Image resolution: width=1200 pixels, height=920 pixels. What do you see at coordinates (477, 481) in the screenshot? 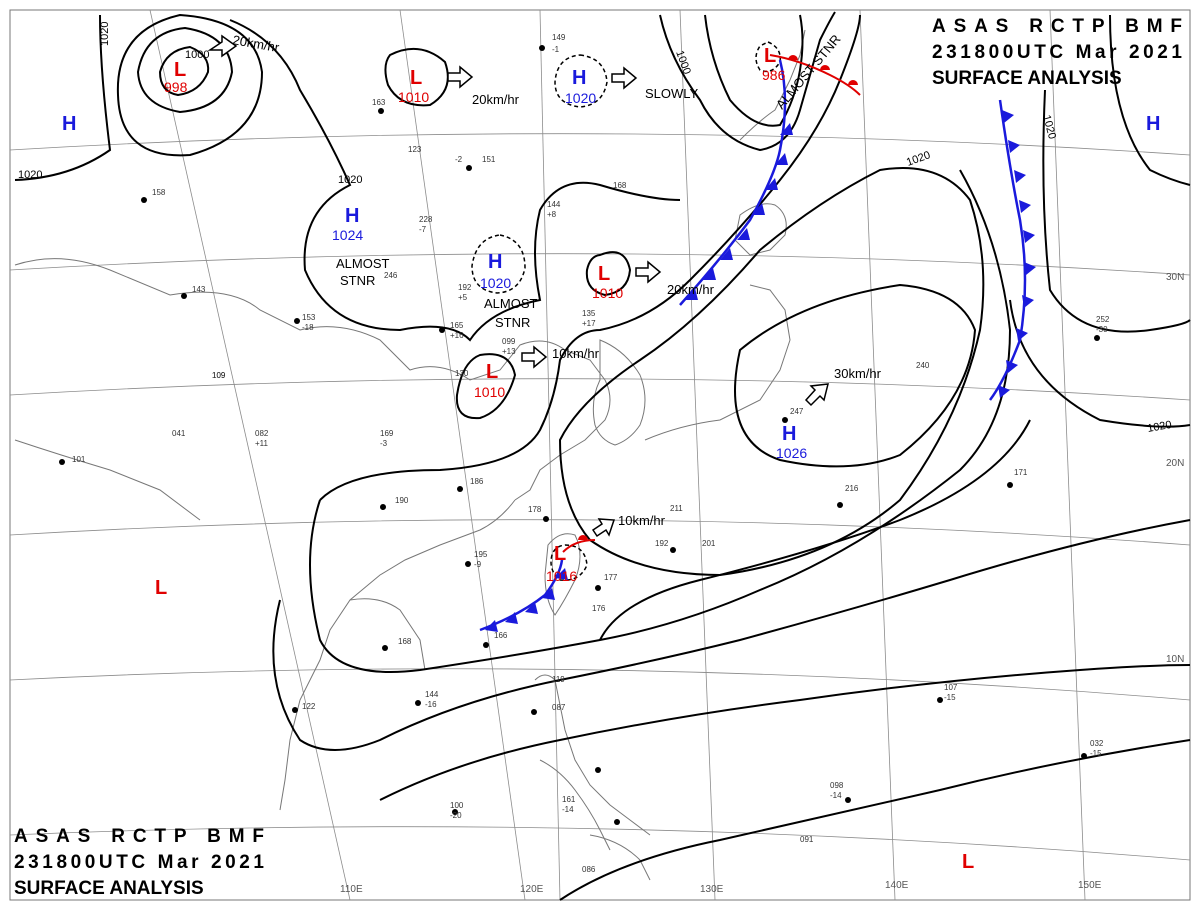
I see `station-value: 186` at bounding box center [477, 481].